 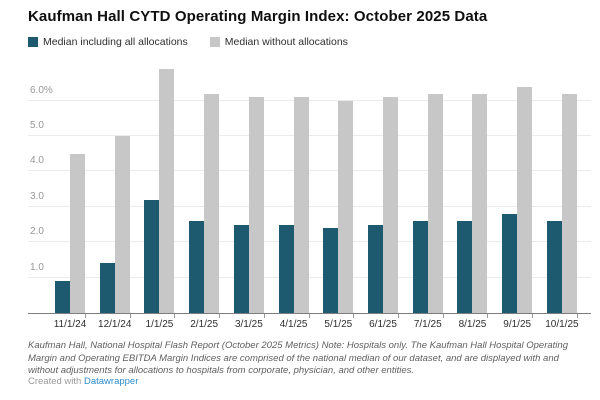 I want to click on gridline-3.0, so click(x=309, y=206).